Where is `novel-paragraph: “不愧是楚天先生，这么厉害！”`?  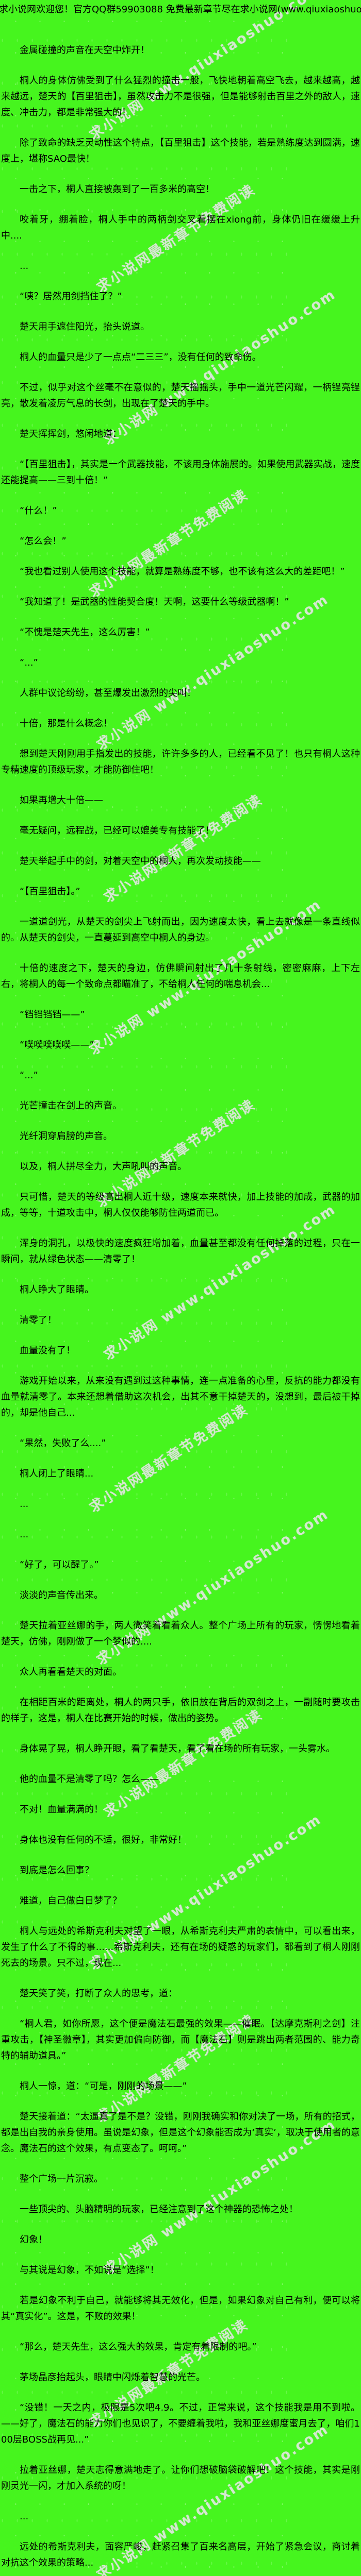 novel-paragraph: “不愧是楚天先生，这么厉害！” is located at coordinates (85, 632).